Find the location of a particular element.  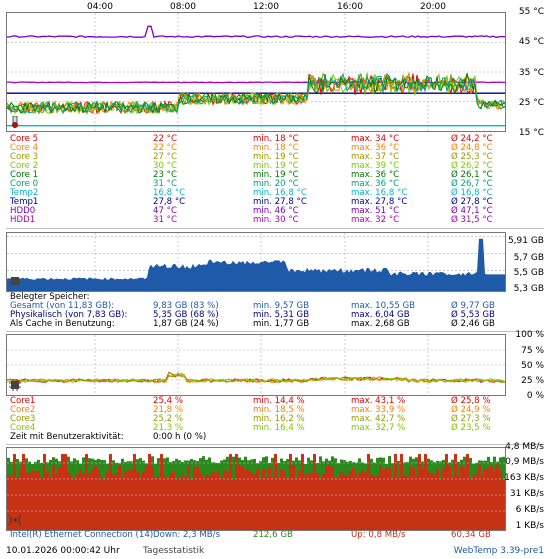

y-tick: 5,3 GB is located at coordinates (528, 289).